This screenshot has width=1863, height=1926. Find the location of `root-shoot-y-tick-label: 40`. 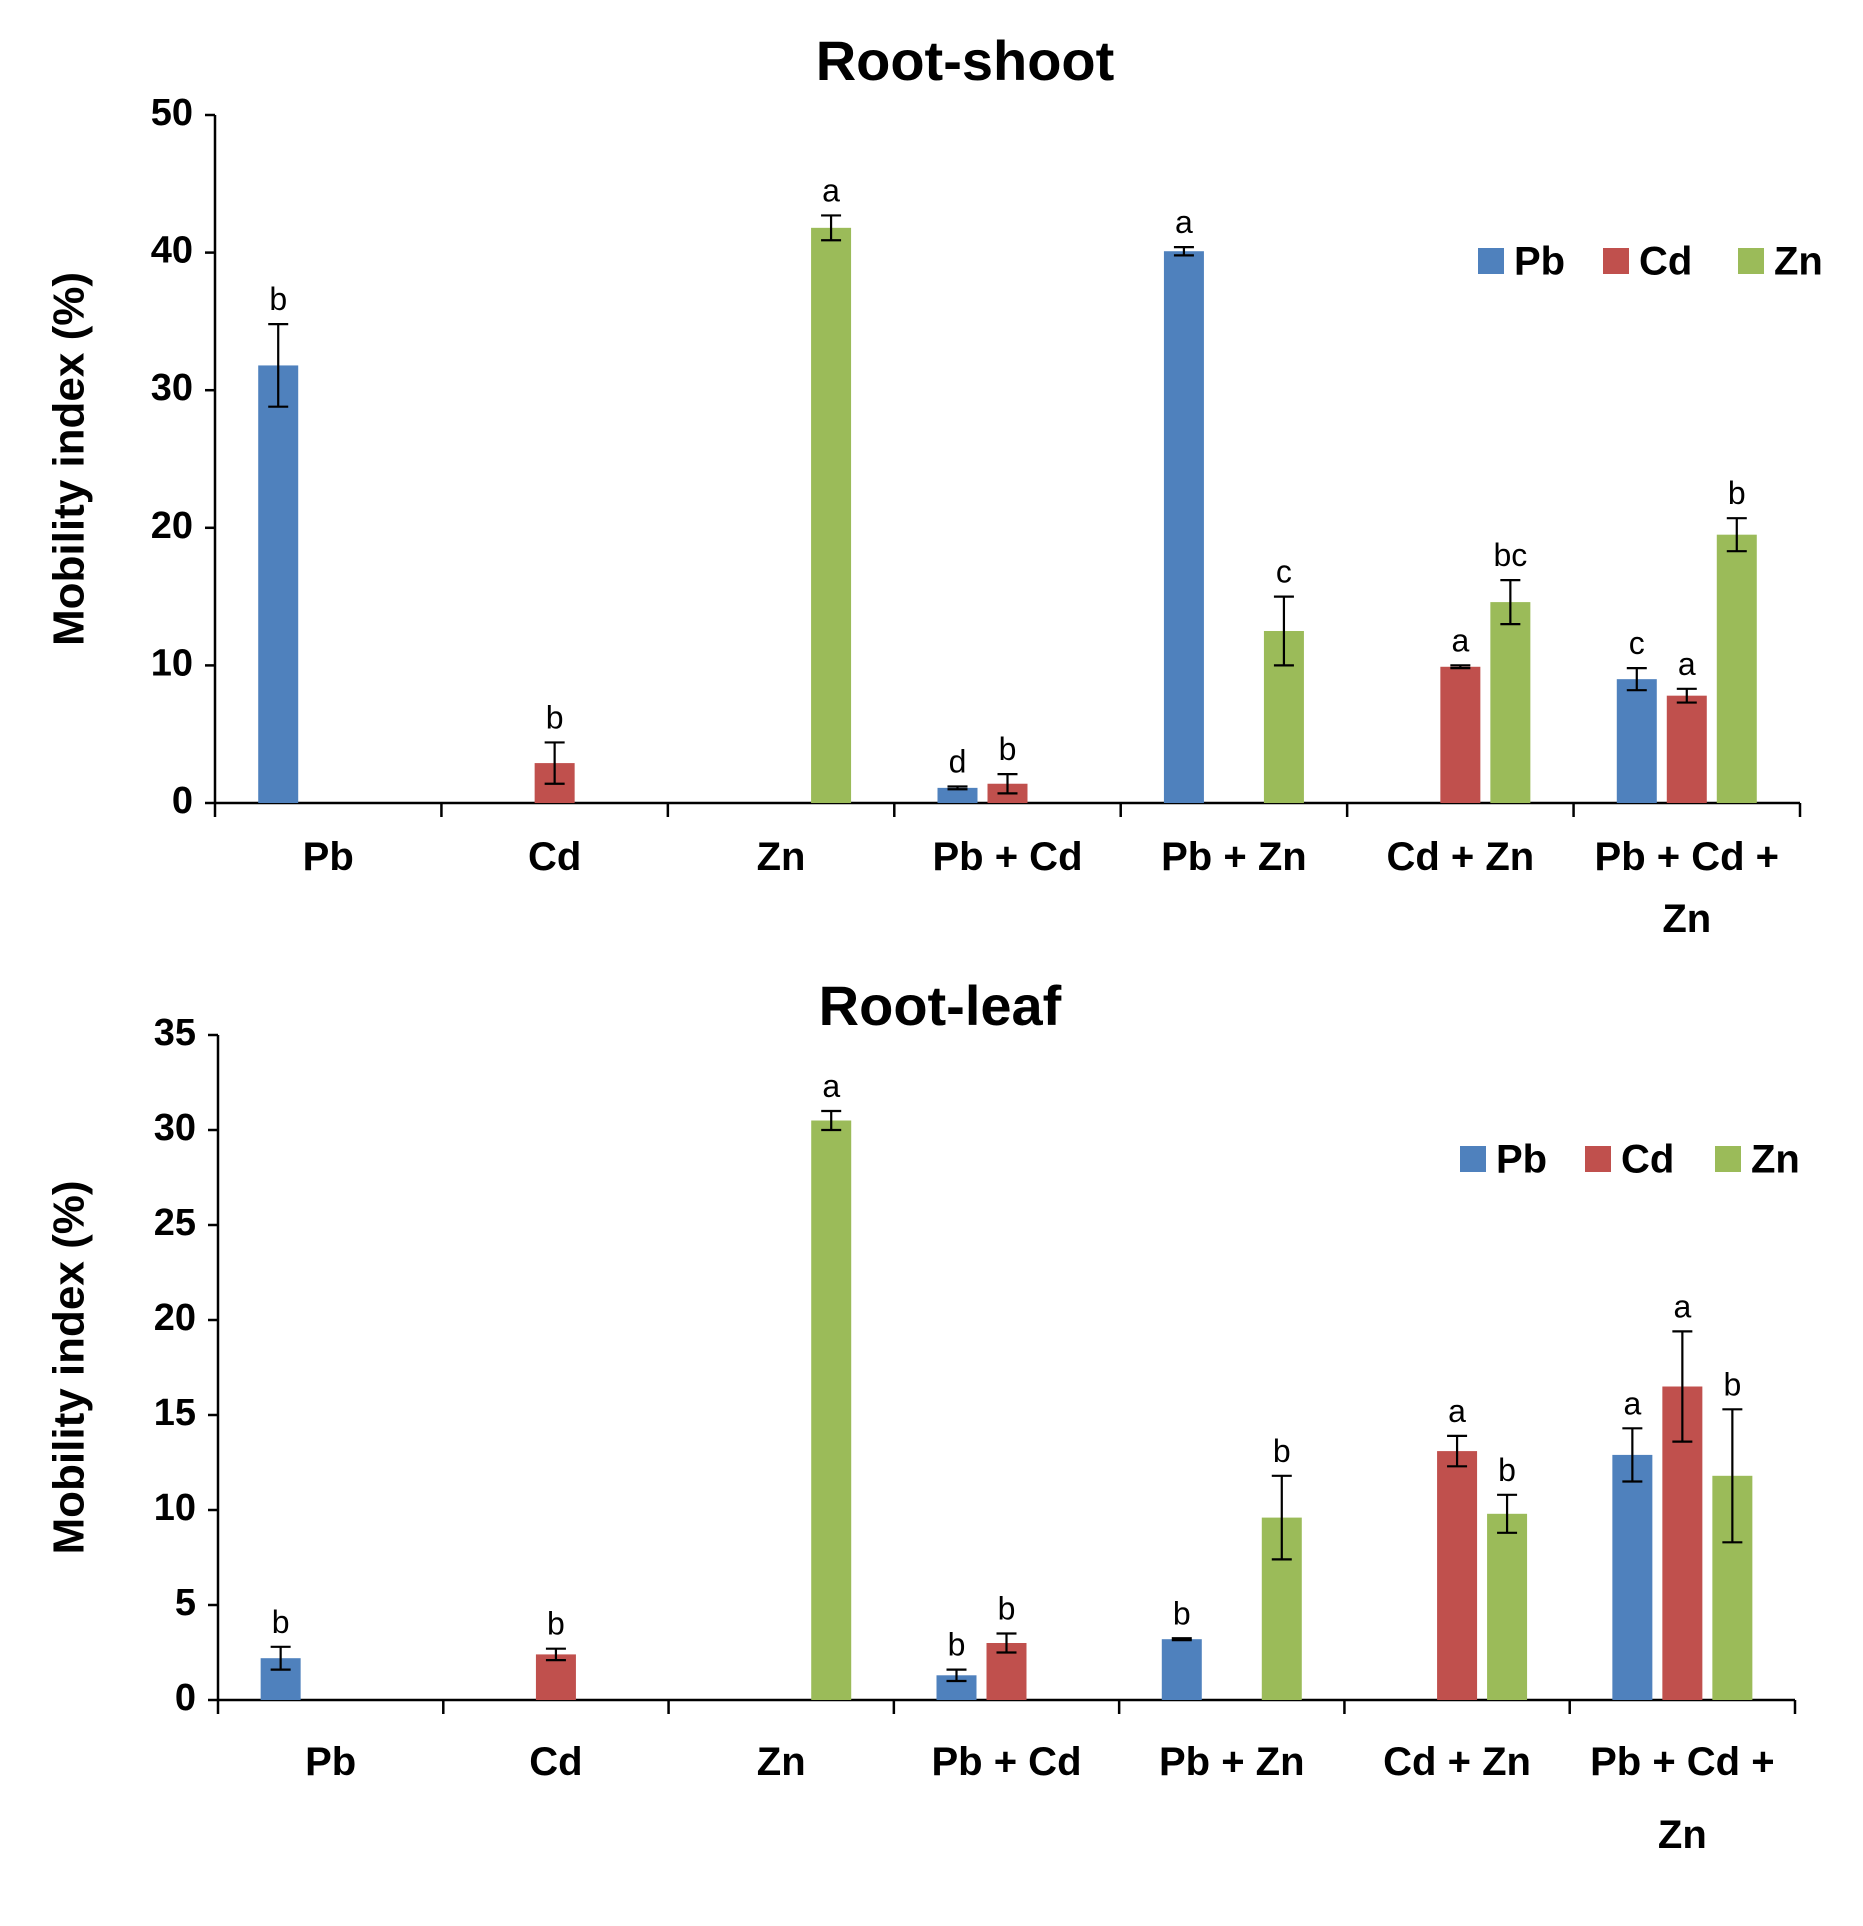

root-shoot-y-tick-label: 40 is located at coordinates (172, 251).